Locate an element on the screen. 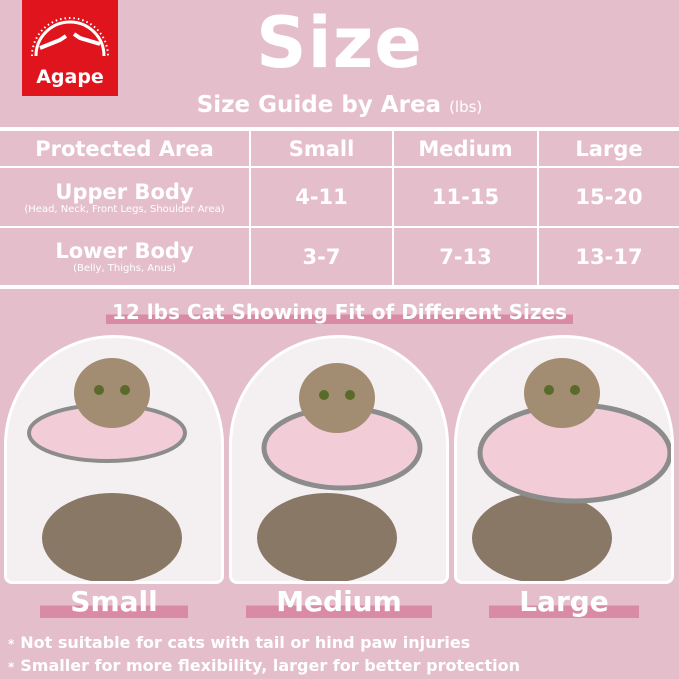 This screenshot has height=679, width=679. value-cell: 3-7 is located at coordinates (321, 257).